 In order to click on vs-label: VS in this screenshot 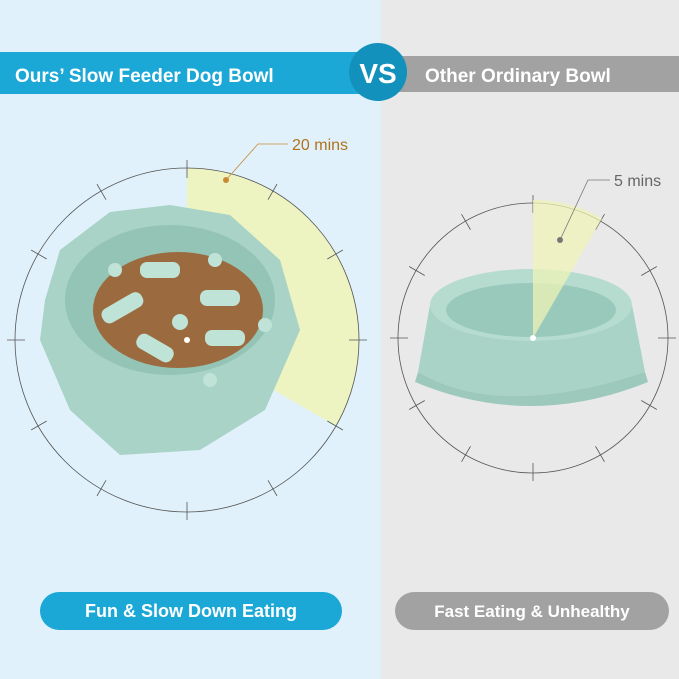, I will do `click(377, 73)`.